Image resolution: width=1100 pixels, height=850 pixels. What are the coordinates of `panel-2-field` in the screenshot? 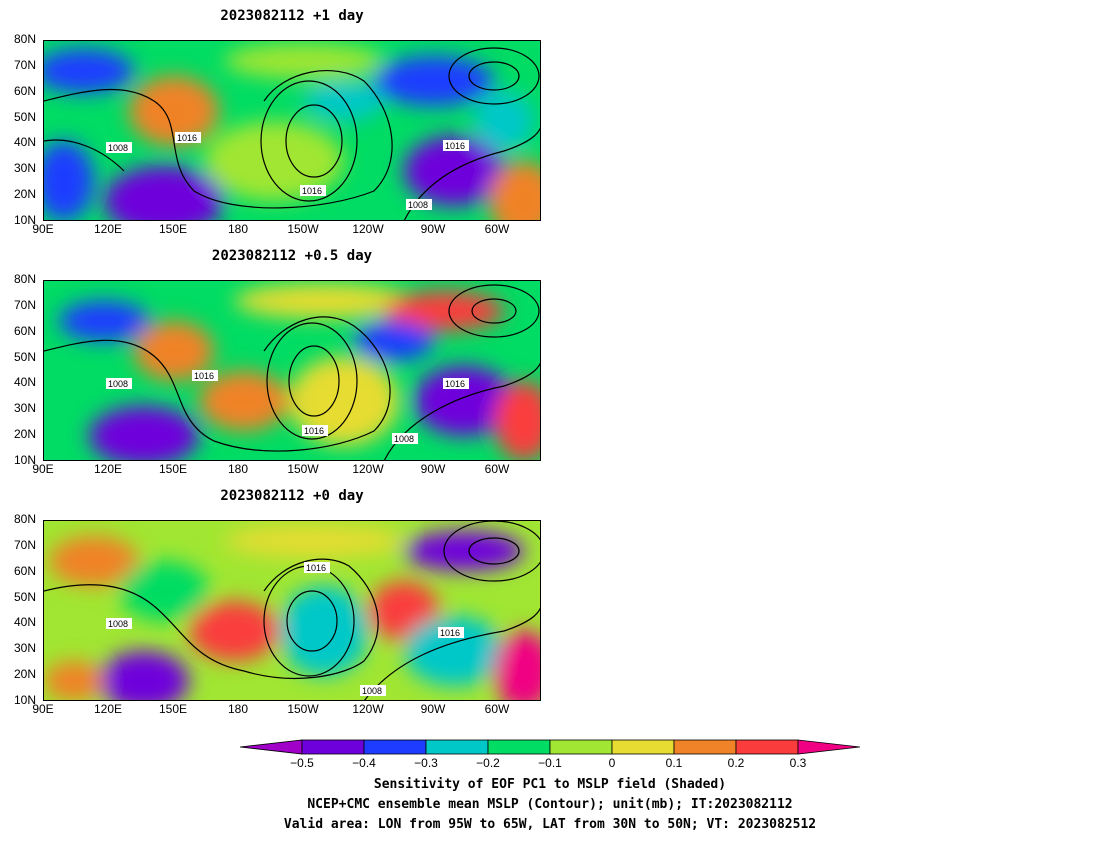 It's located at (299, 371).